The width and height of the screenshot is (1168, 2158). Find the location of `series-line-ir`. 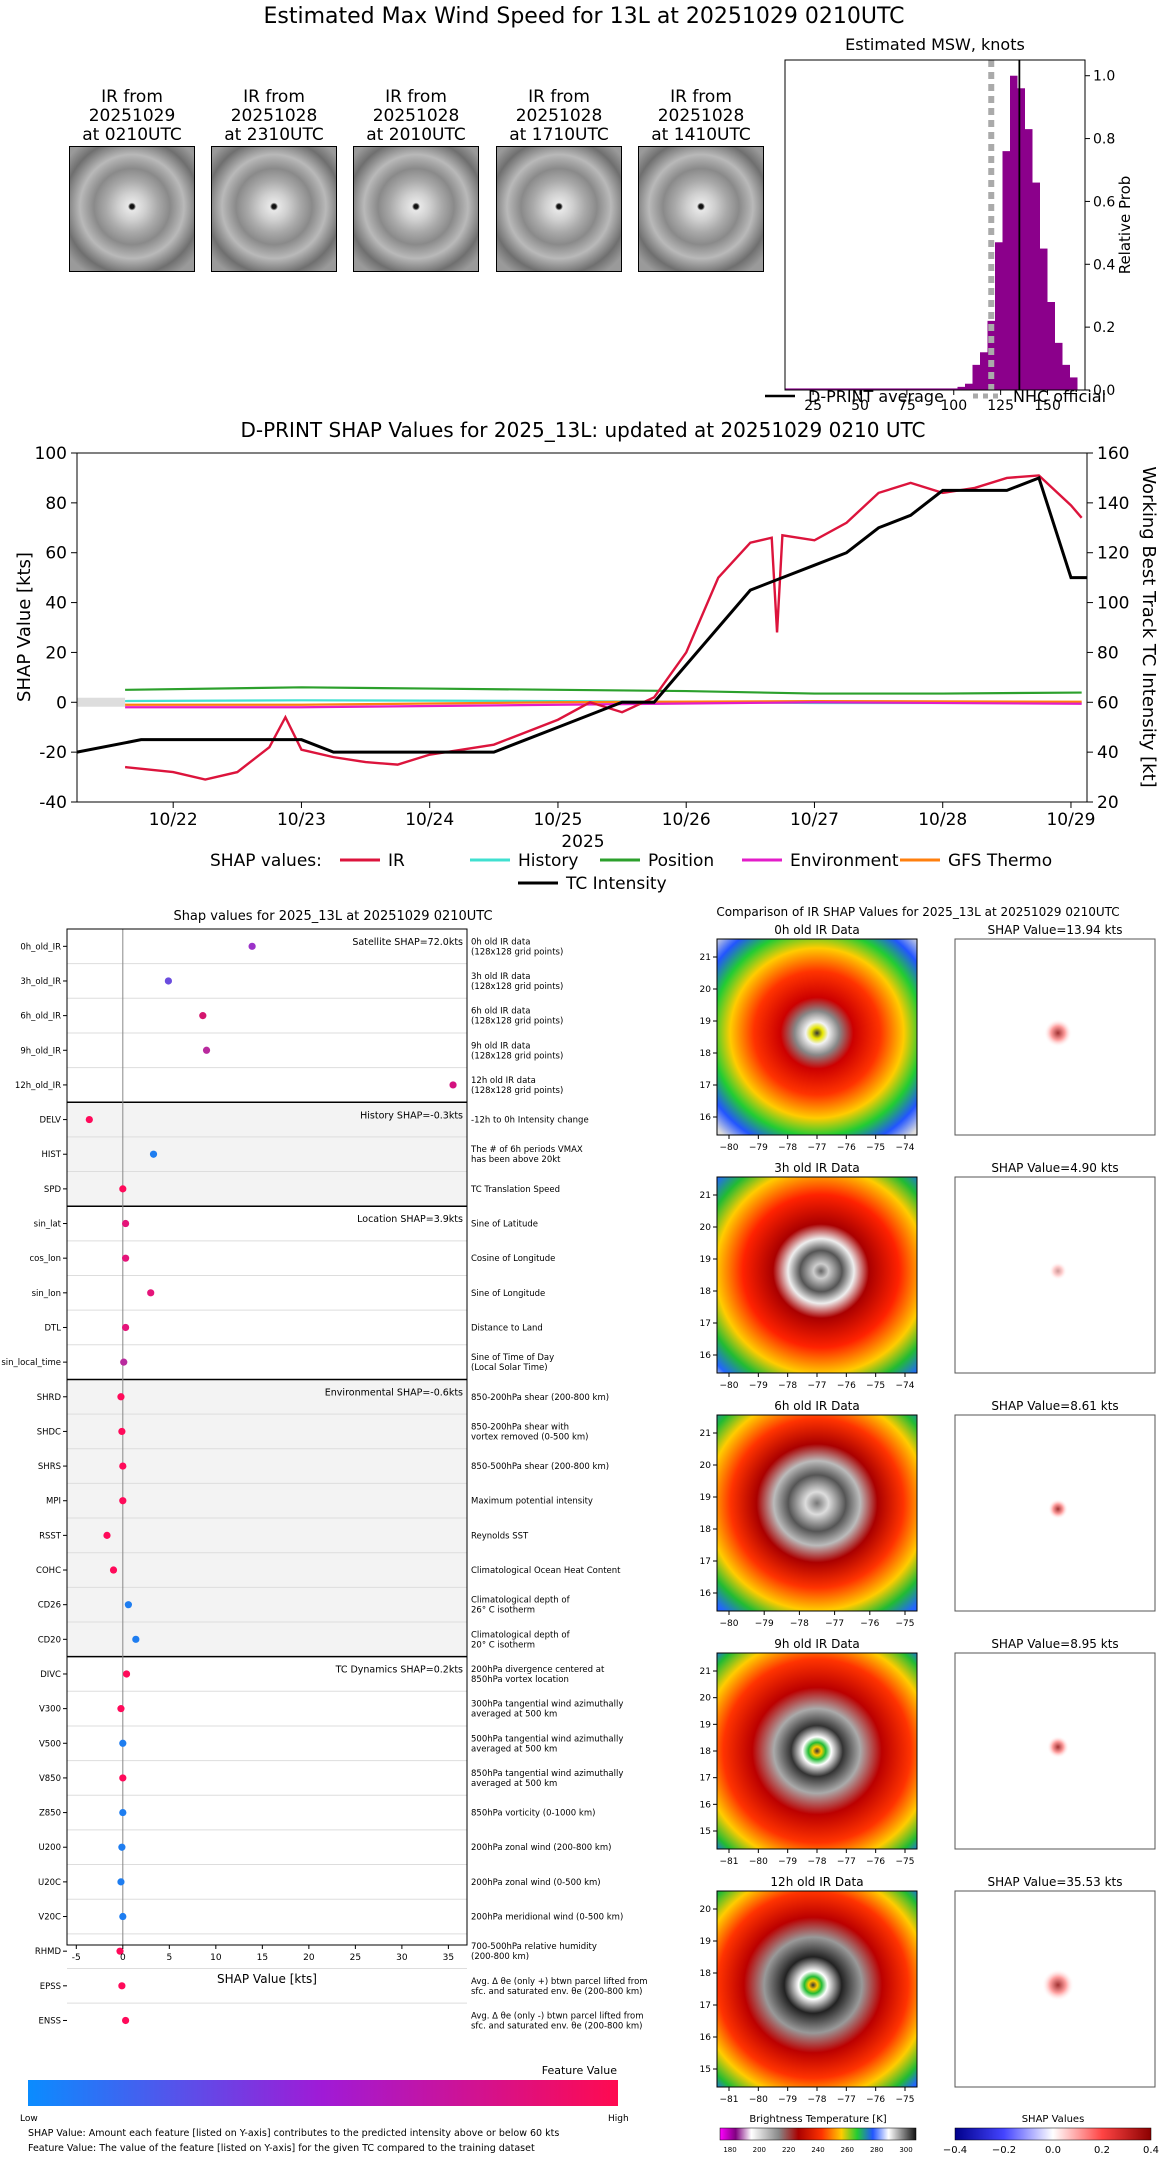

series-line-ir is located at coordinates (603, 627).